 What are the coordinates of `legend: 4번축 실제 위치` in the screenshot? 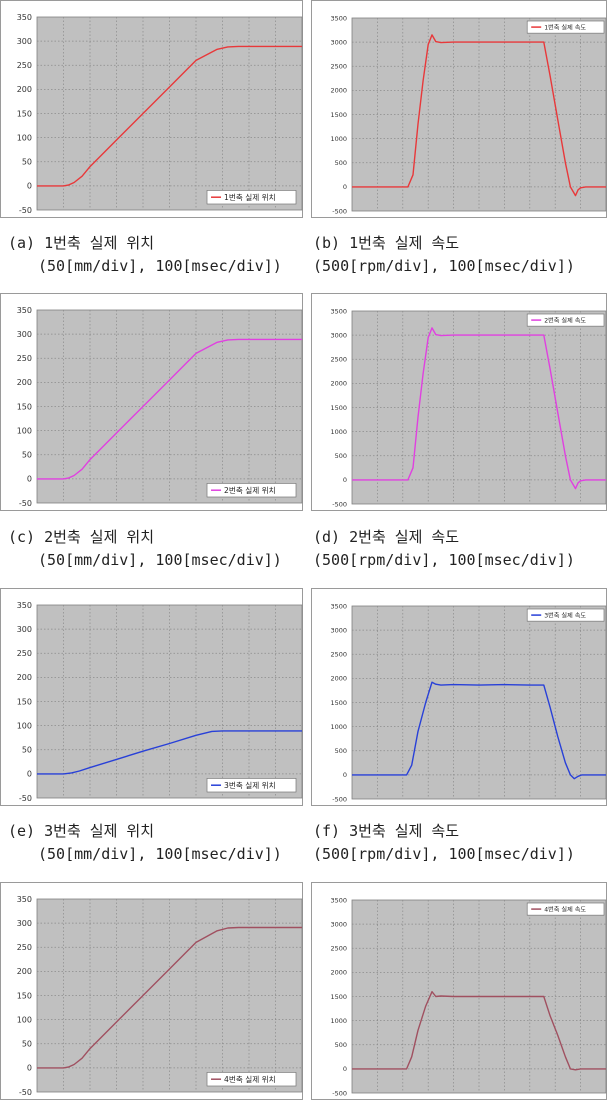 It's located at (251, 1079).